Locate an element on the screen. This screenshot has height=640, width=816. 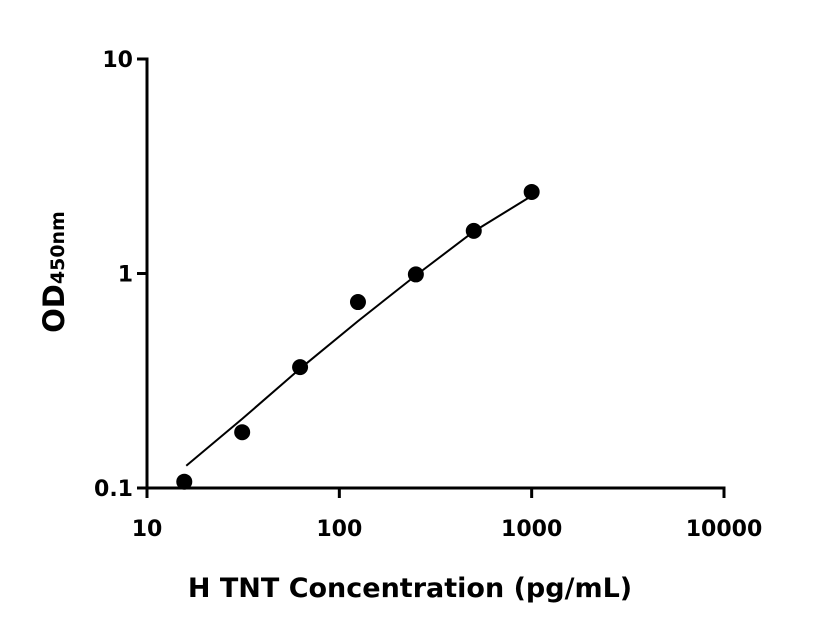
y-tick-label: 0.1 is located at coordinates (113, 489).